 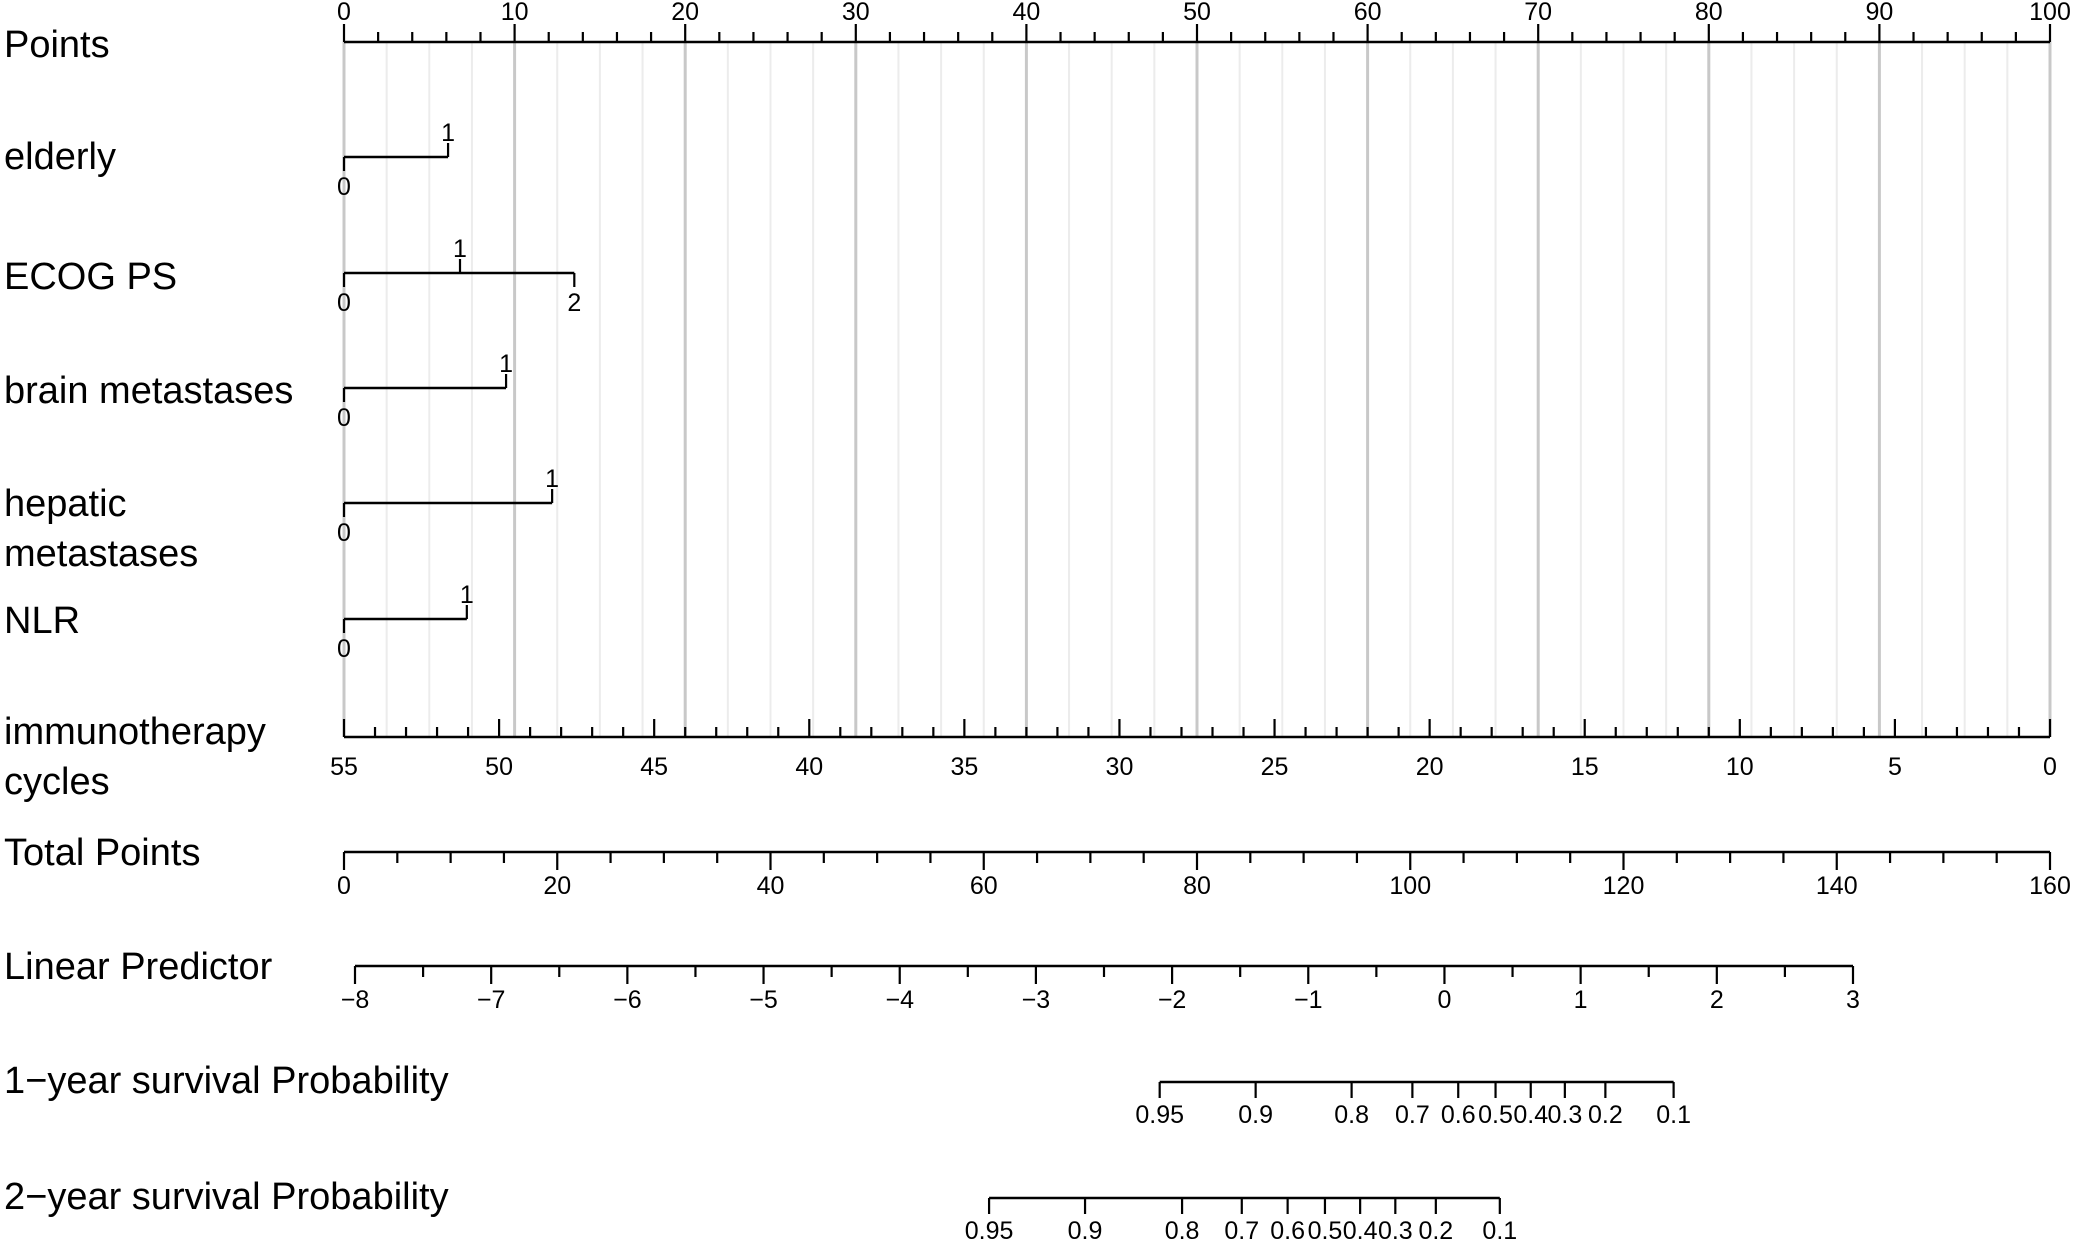 I want to click on row-label-ecog: ECOG PS, so click(x=90, y=277).